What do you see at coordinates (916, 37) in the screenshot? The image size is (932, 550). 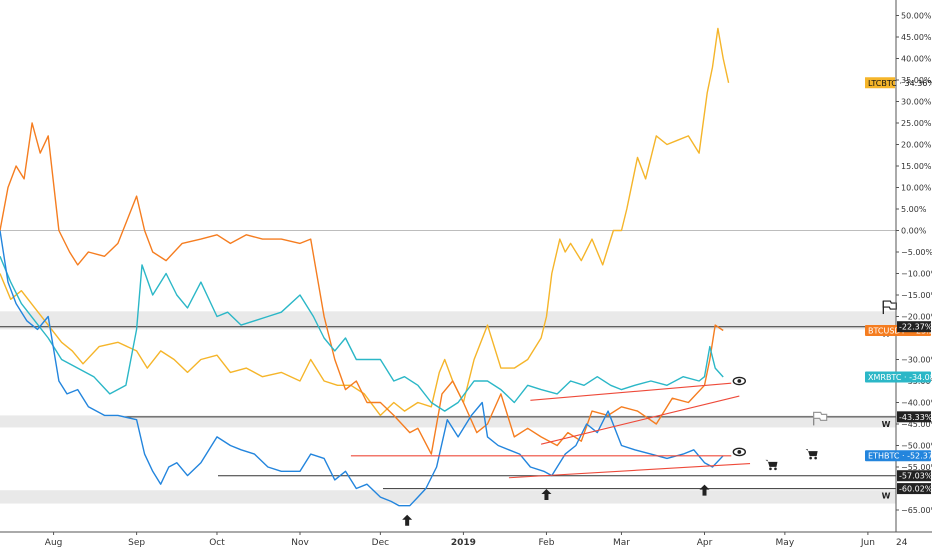 I see `y-tick-label: 45.00%` at bounding box center [916, 37].